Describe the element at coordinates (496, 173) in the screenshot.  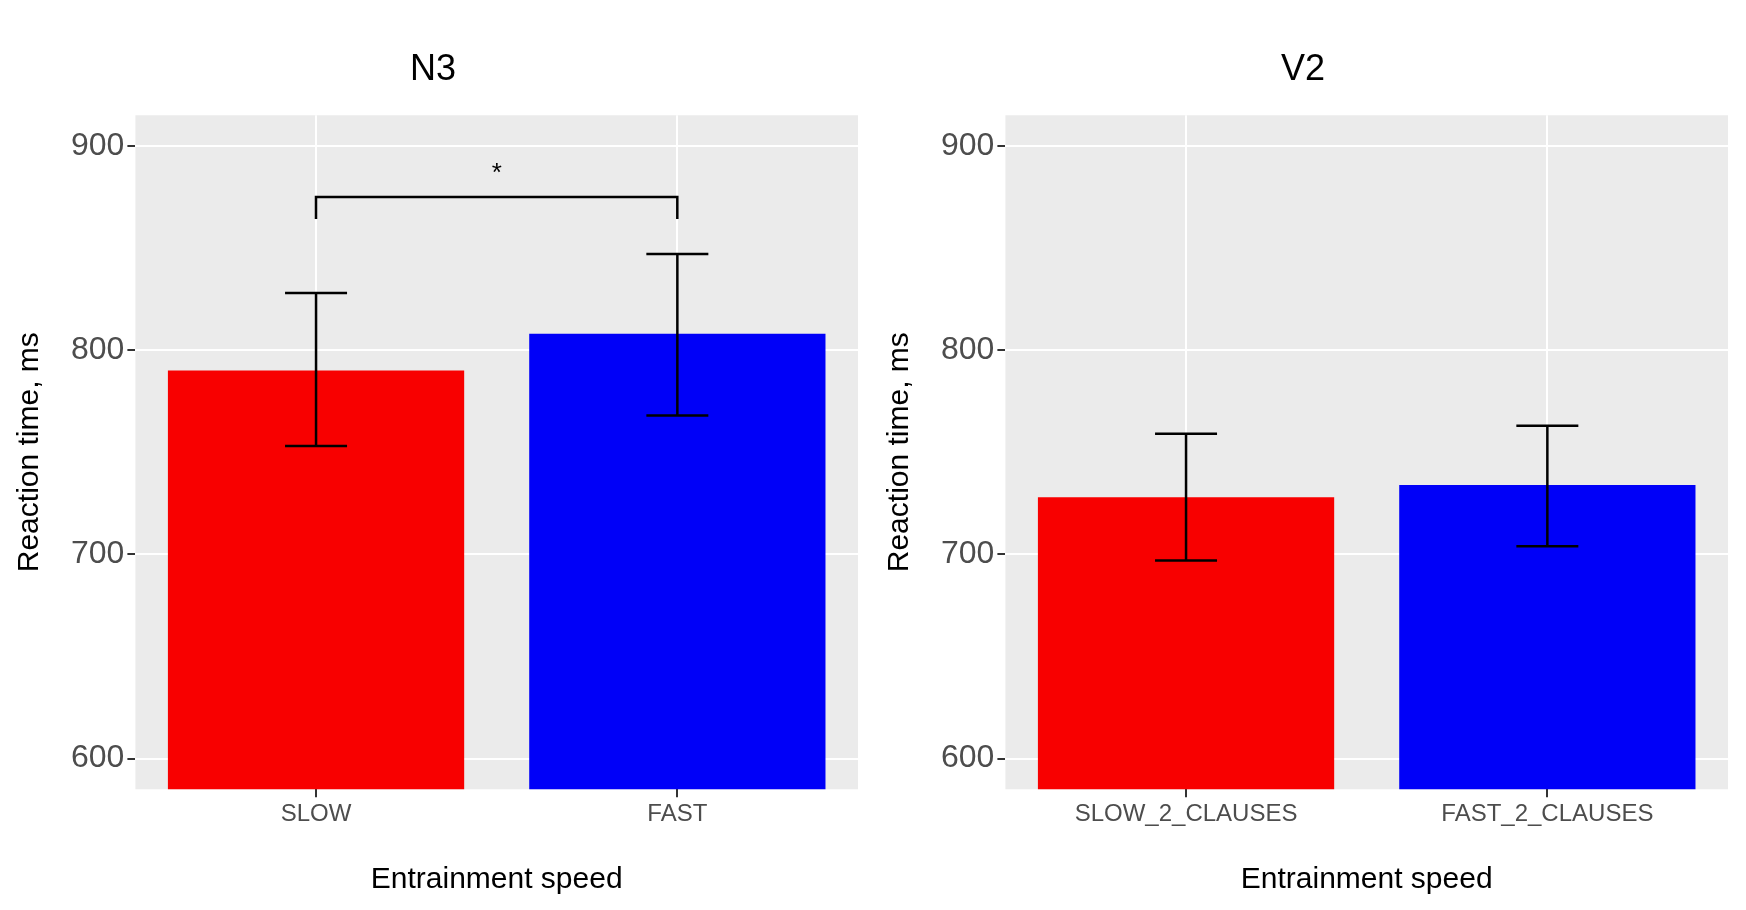
I see `annotation: *` at that location.